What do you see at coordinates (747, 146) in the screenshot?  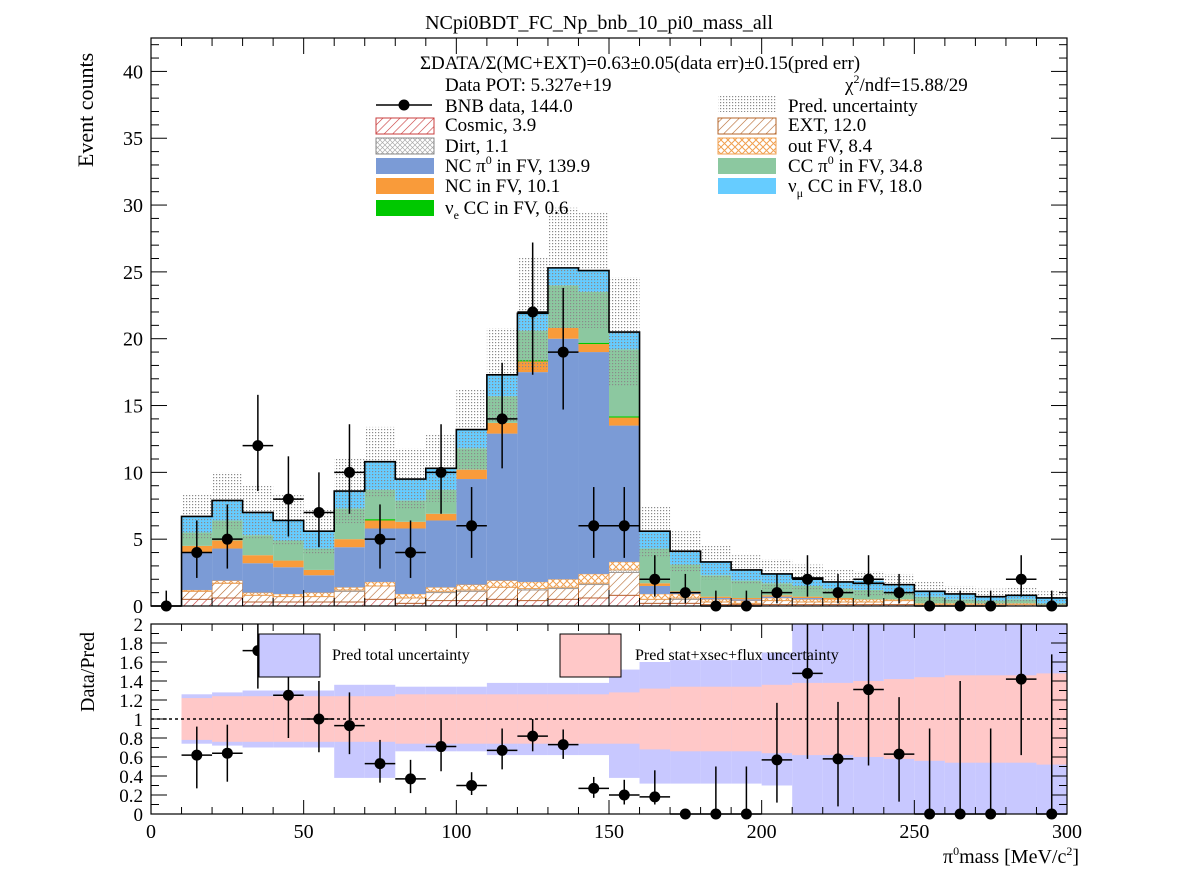 I see `legend-swatch-outfv` at bounding box center [747, 146].